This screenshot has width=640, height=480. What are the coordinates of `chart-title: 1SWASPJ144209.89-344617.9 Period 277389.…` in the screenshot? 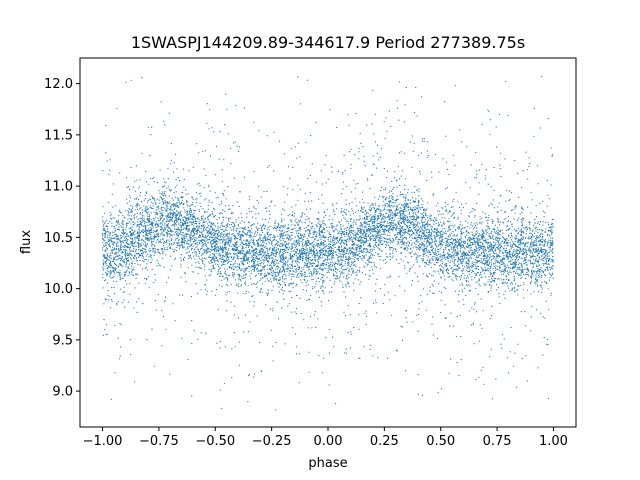 It's located at (328, 42).